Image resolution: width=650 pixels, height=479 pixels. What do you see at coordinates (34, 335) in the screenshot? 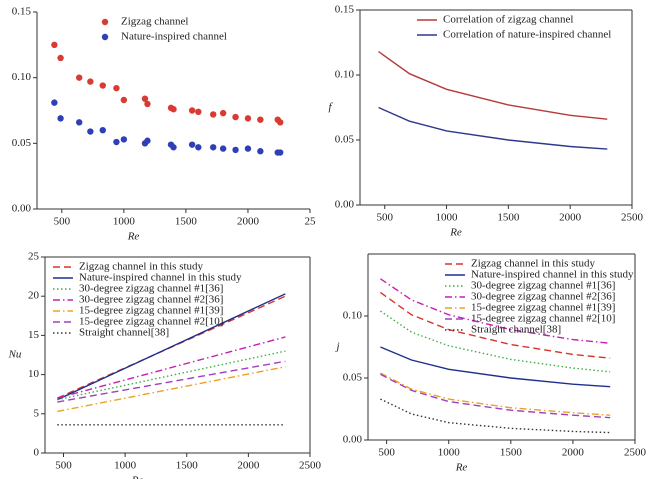
I see `y-tick-label: 15` at bounding box center [34, 335].